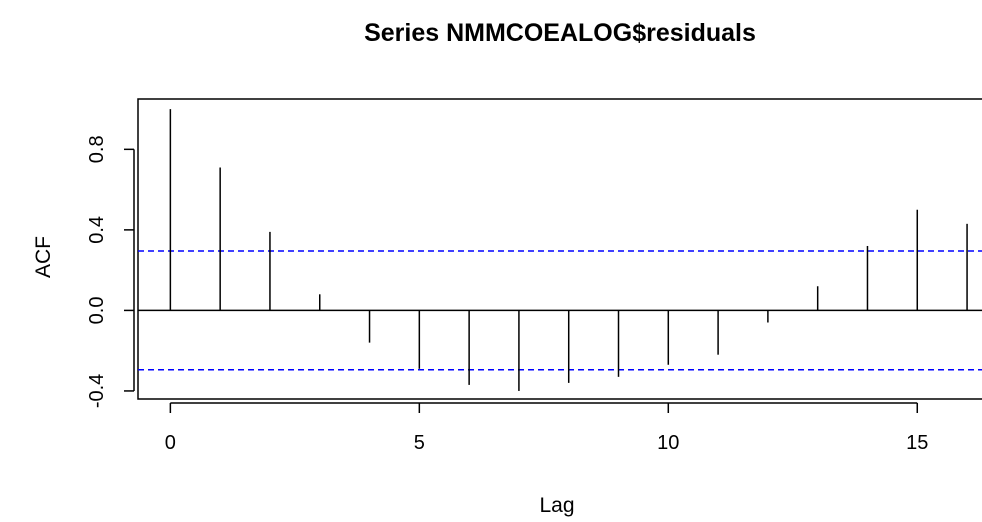 The image size is (982, 522). What do you see at coordinates (97, 230) in the screenshot?
I see `y-tick-label-2: 0.4` at bounding box center [97, 230].